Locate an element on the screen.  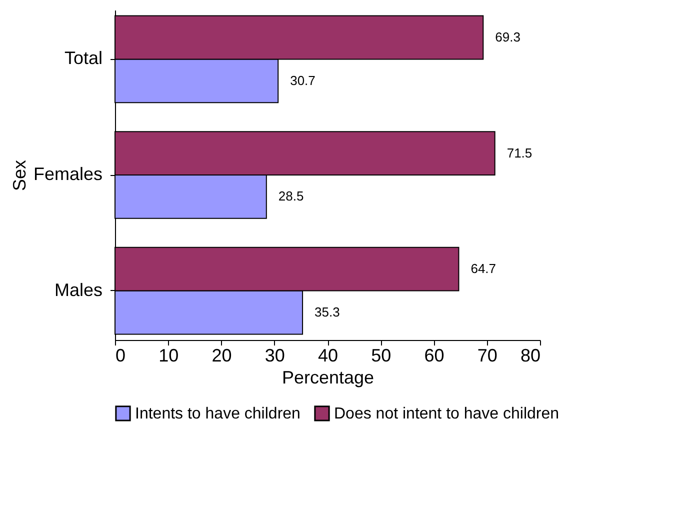
data-label: 35.3 is located at coordinates (327, 312).